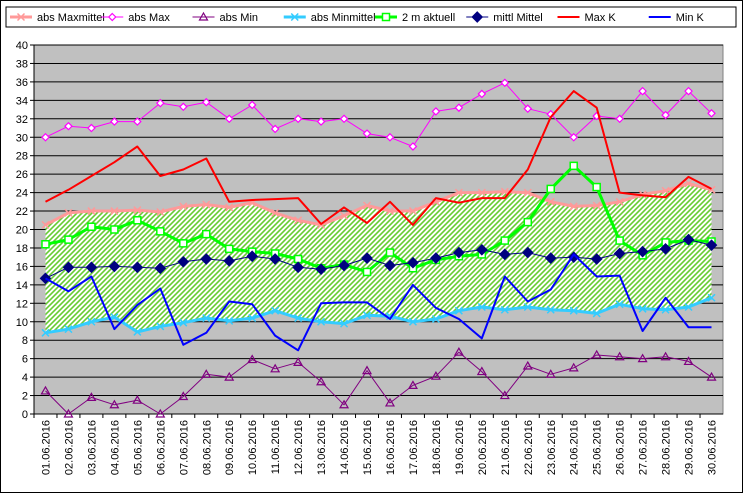 The height and width of the screenshot is (498, 743). What do you see at coordinates (22, 249) in the screenshot?
I see `y-tick-label: 18` at bounding box center [22, 249].